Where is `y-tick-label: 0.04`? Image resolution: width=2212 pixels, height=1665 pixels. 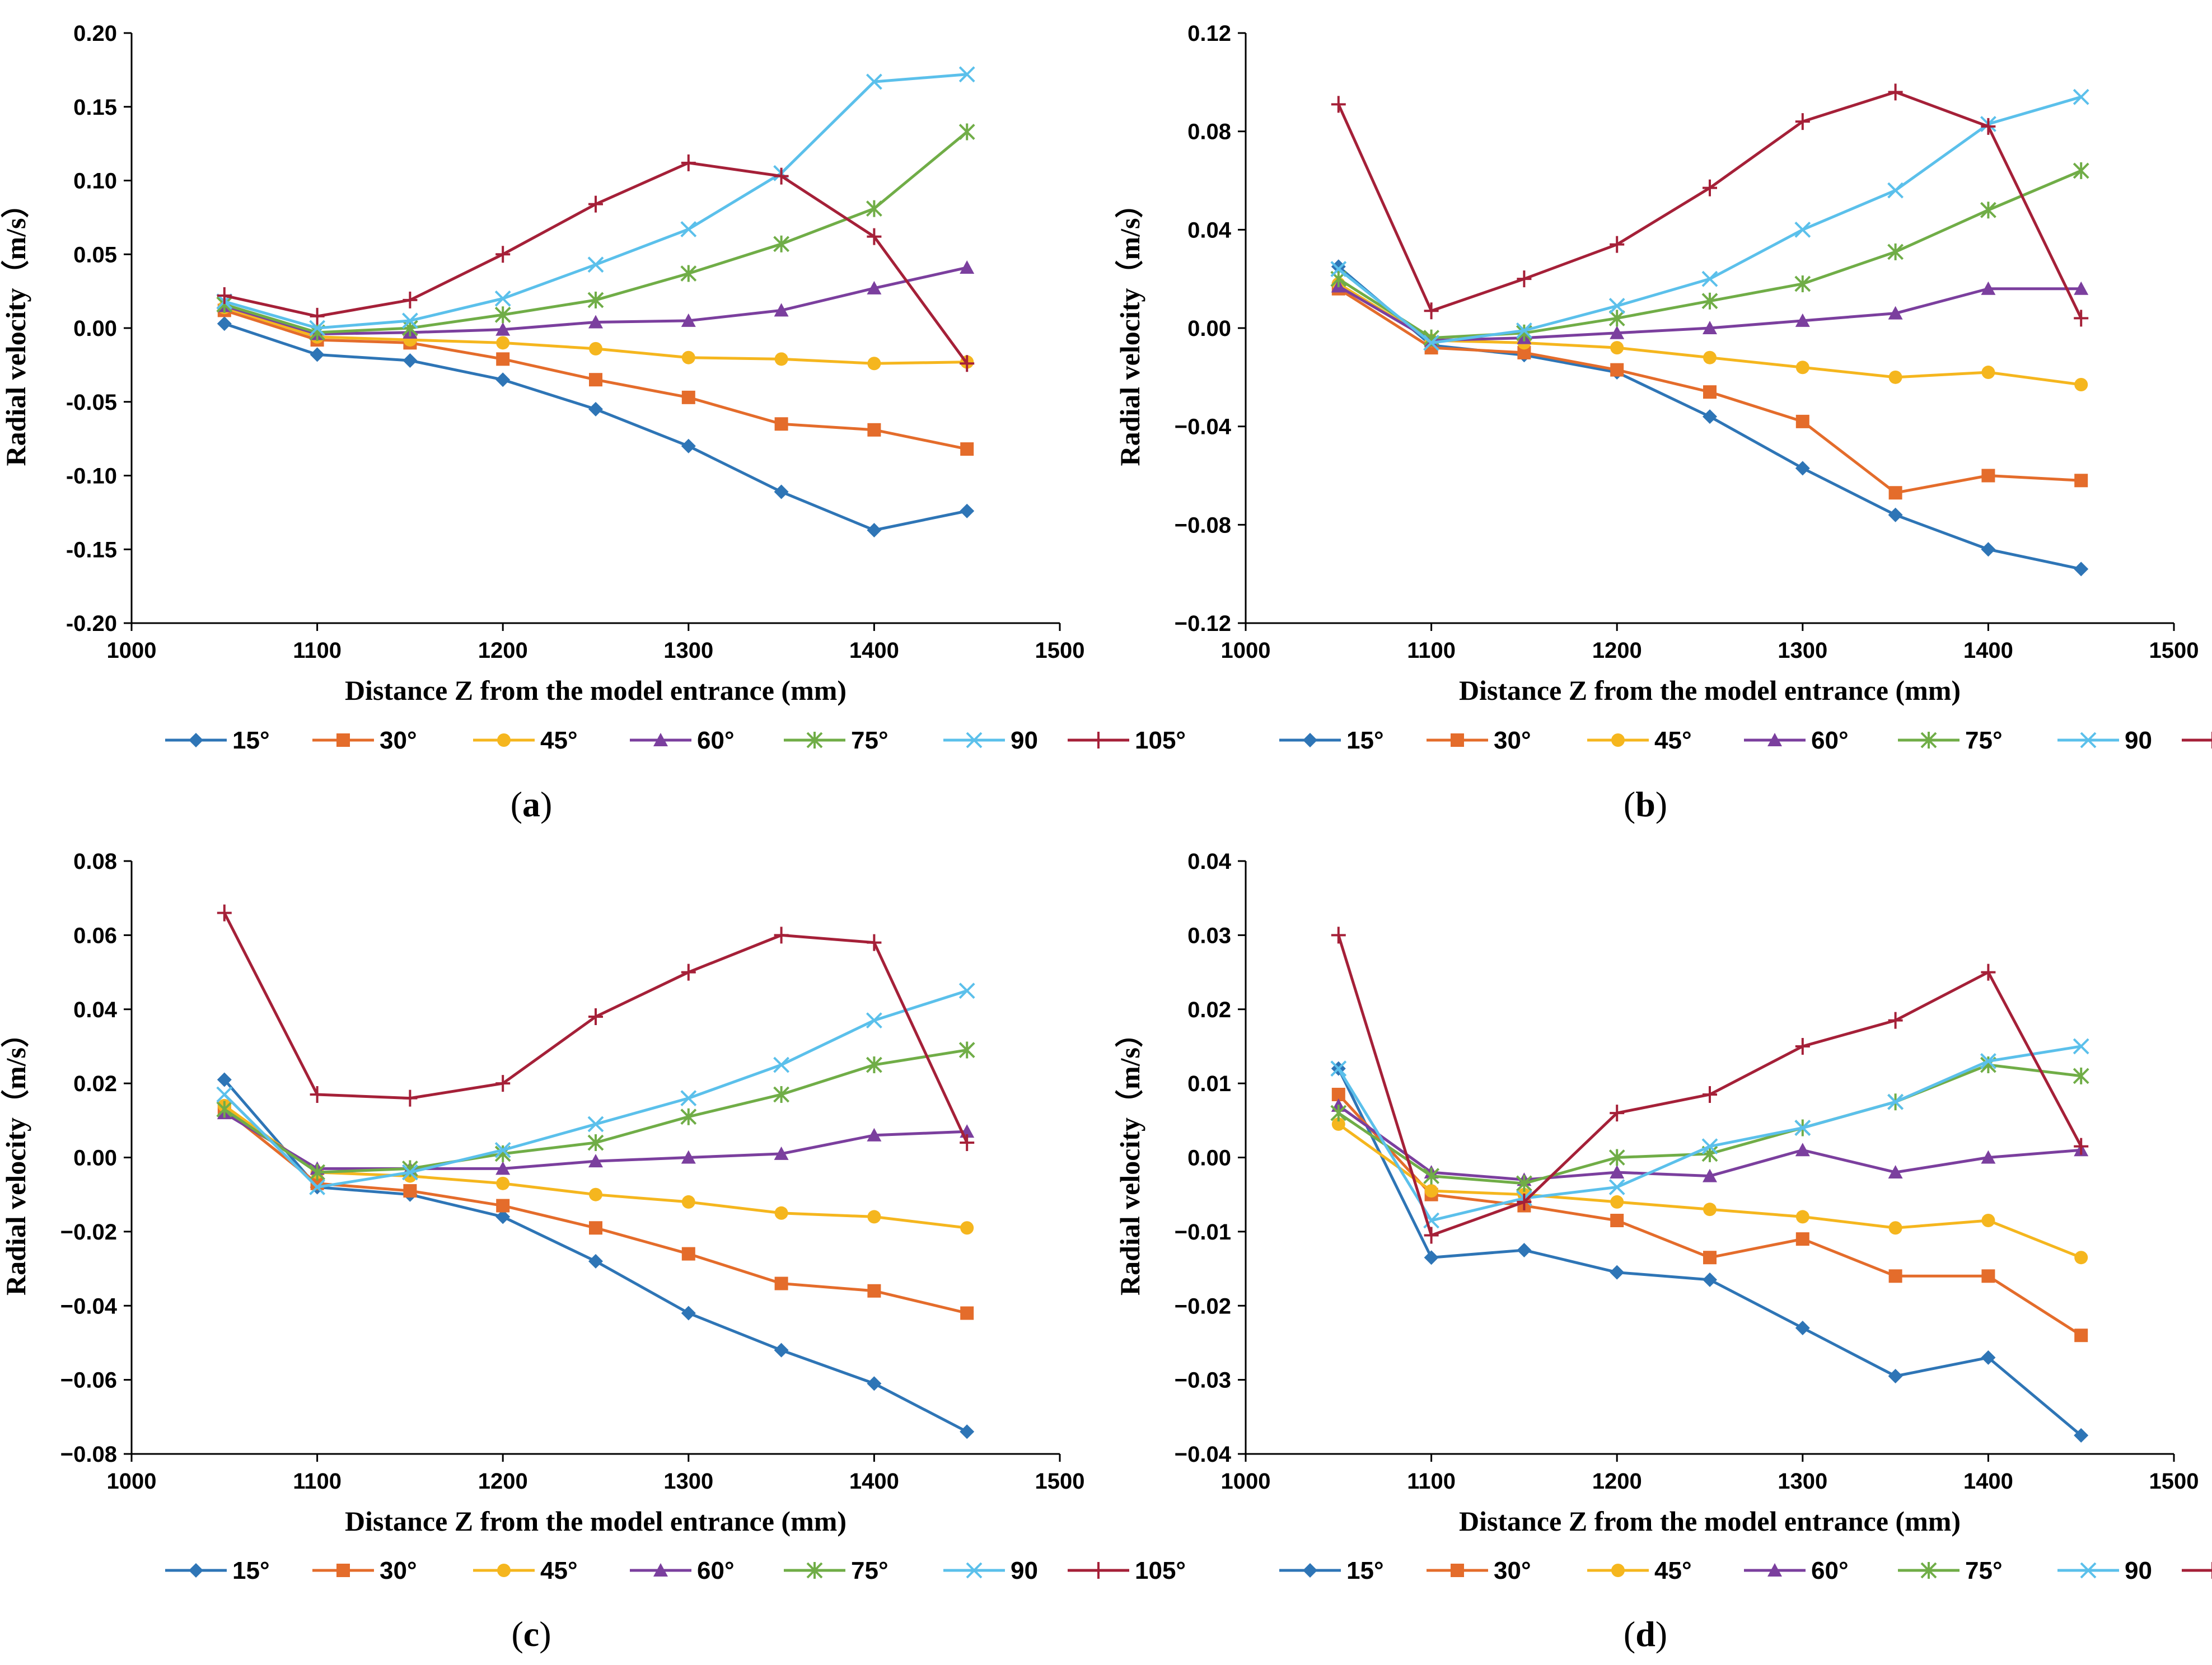 y-tick-label: 0.04 is located at coordinates (1209, 861).